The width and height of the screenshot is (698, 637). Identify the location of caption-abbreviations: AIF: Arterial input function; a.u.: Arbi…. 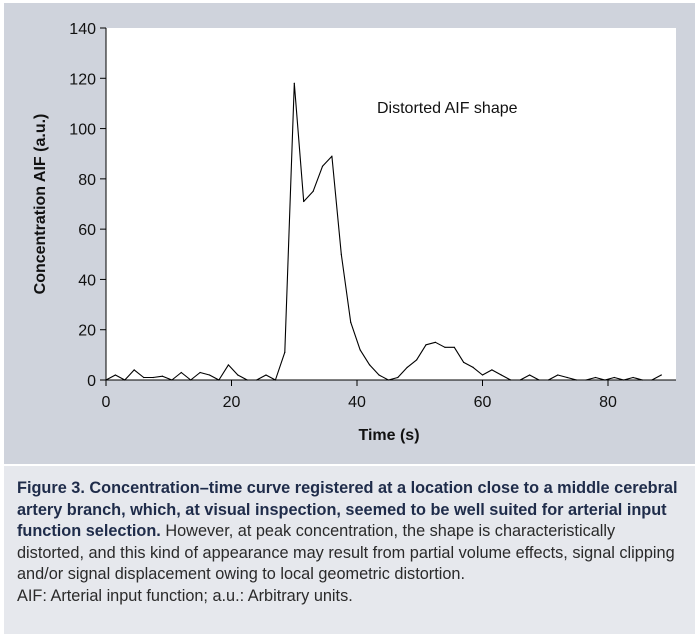
(185, 595).